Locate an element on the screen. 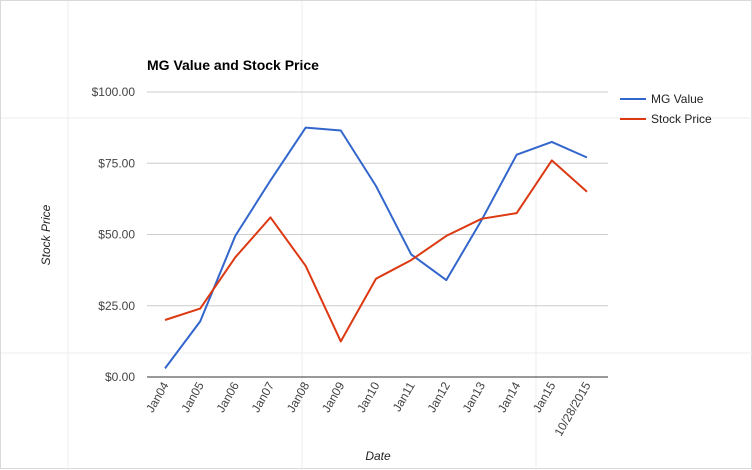  y-tick-label: $50.00 is located at coordinates (116, 235).